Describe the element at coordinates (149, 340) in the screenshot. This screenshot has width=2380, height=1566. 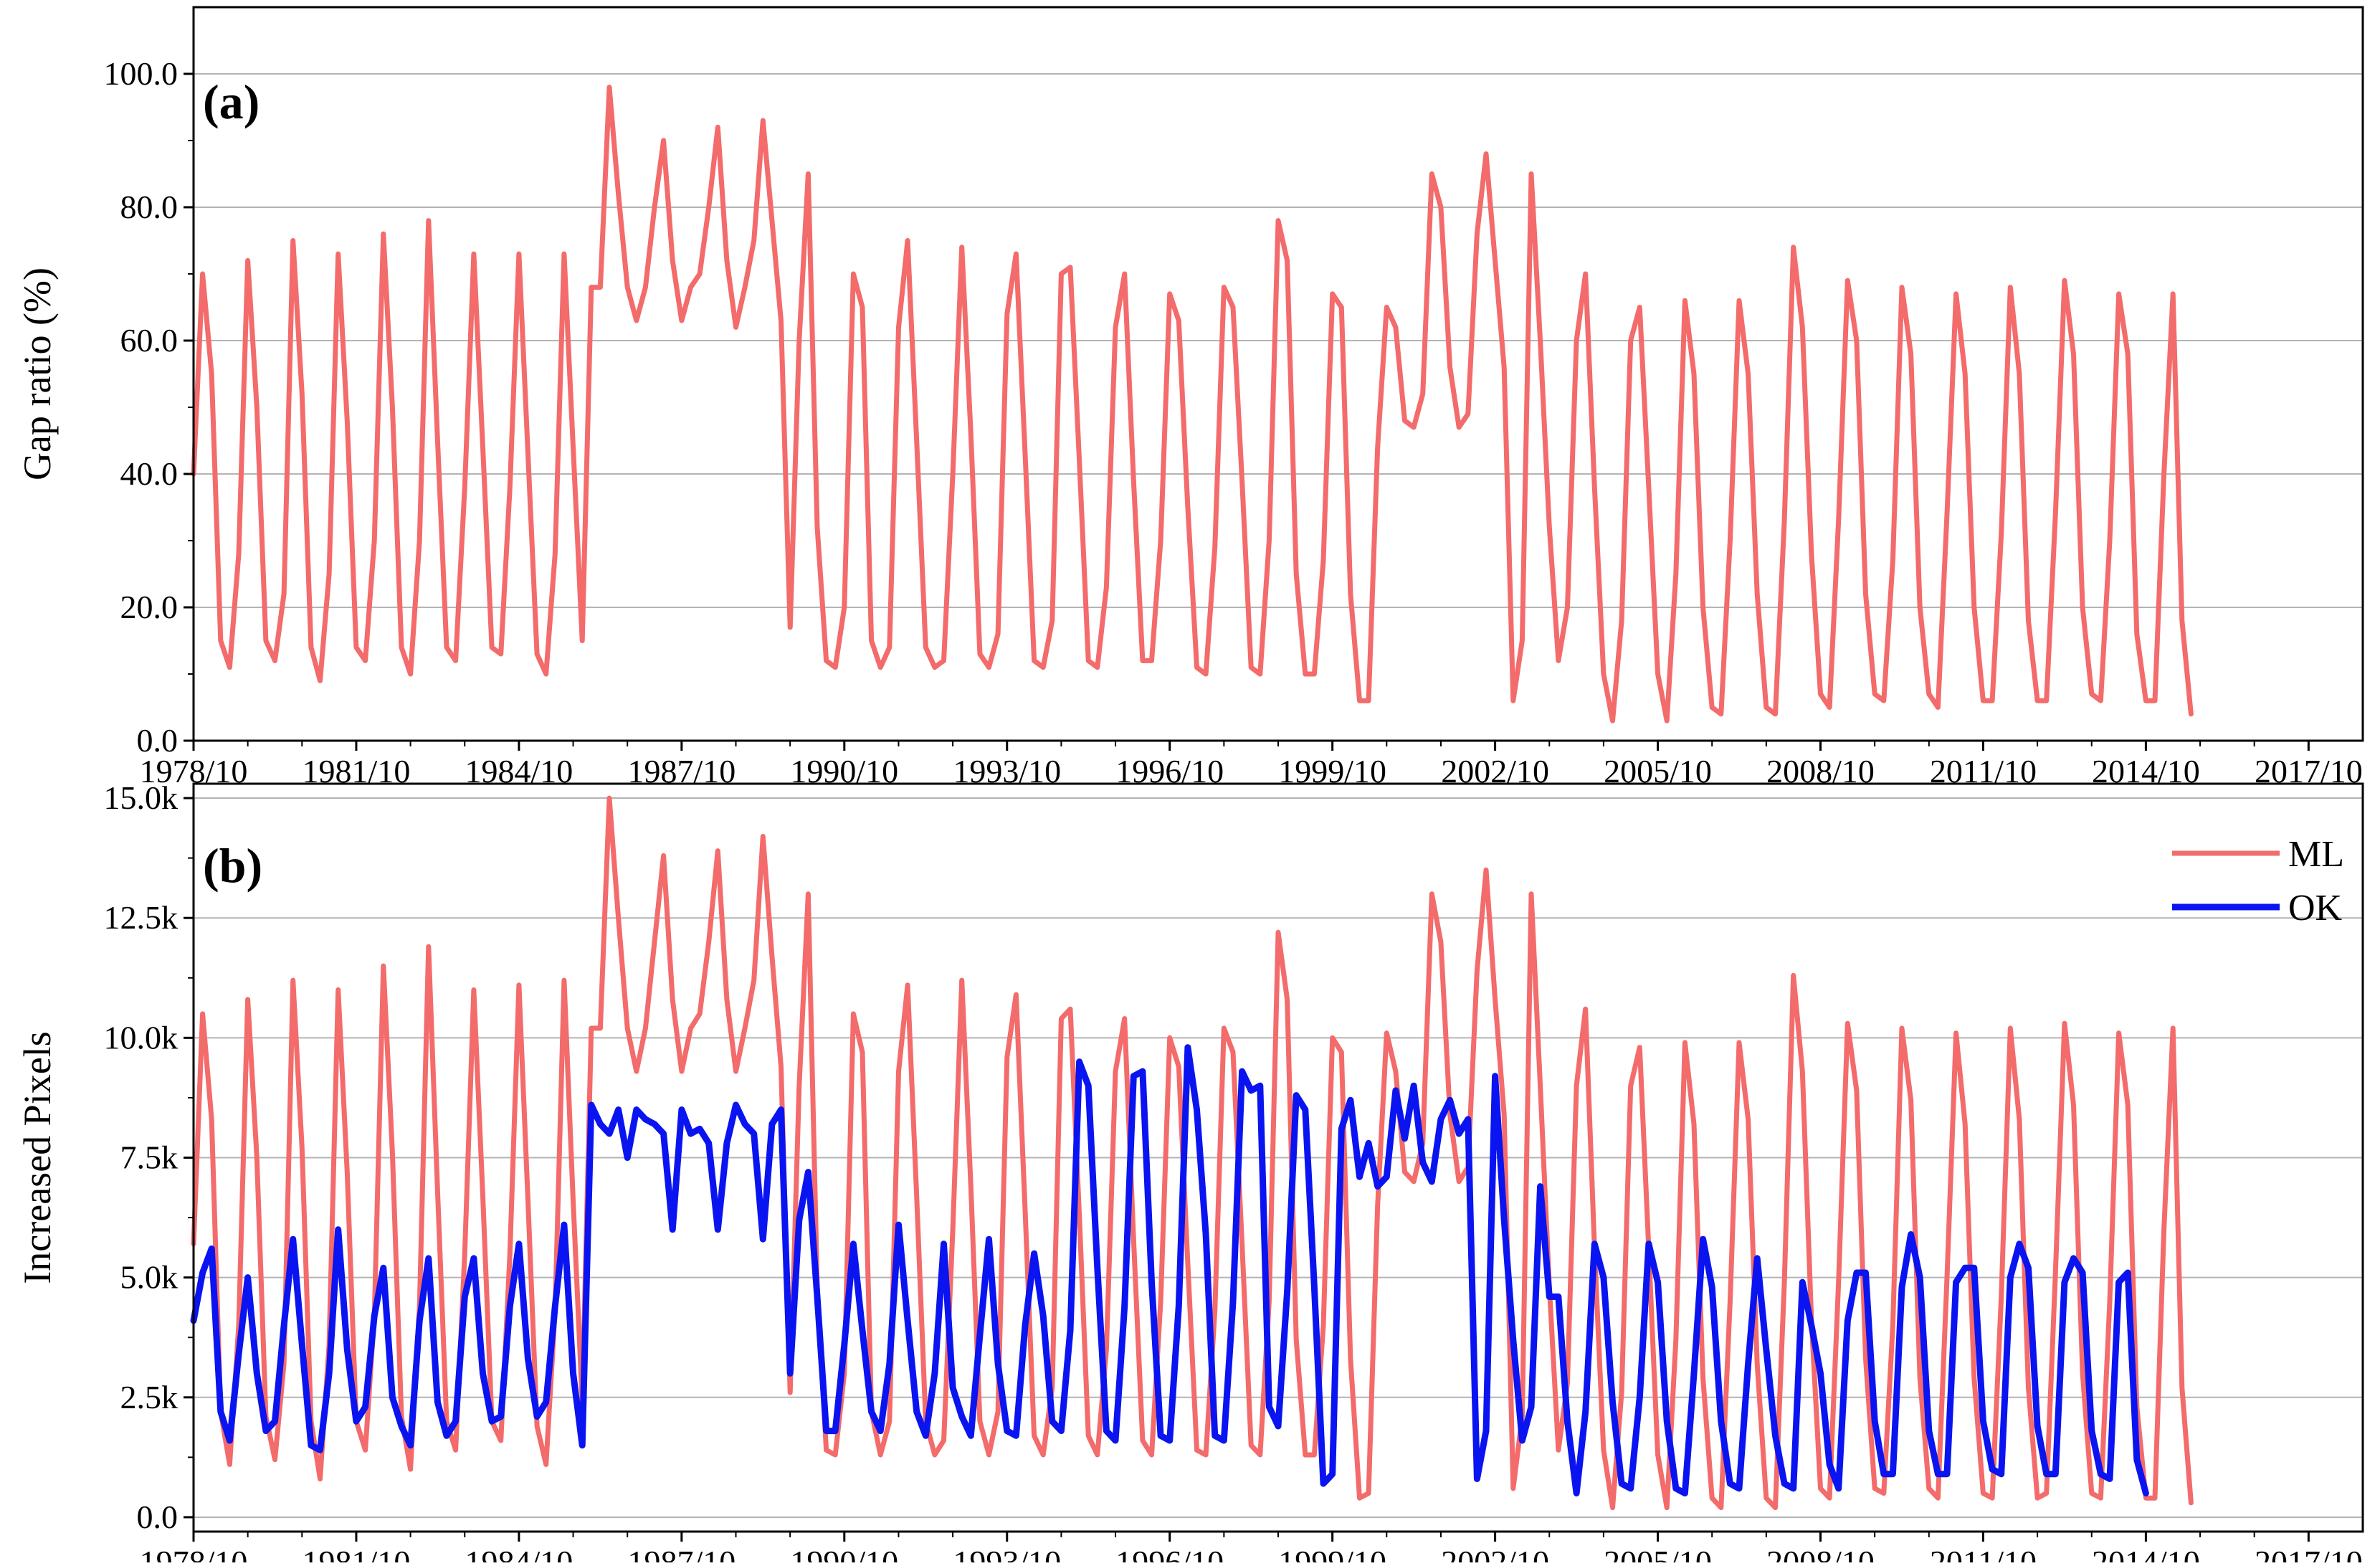
I see `y-tick-label-a-3: 60.0` at that location.